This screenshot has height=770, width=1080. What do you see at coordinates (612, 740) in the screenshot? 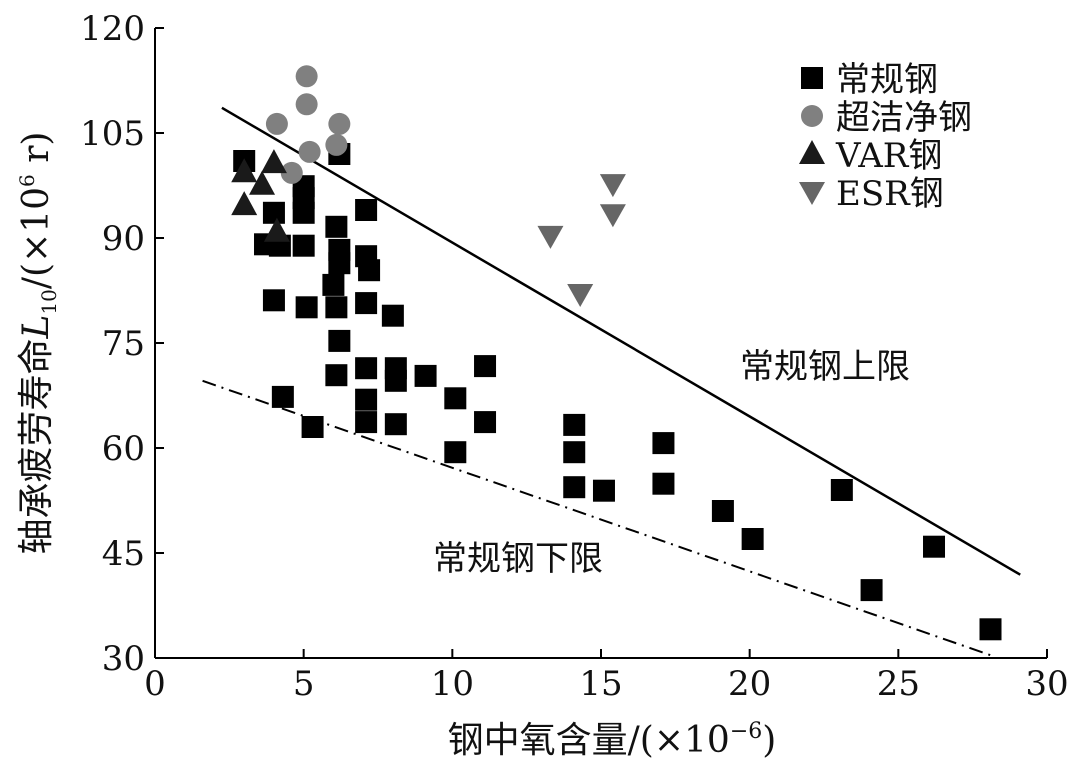
I see `x-axis-label: 钢中氧含量/(×10−6)` at bounding box center [612, 740].